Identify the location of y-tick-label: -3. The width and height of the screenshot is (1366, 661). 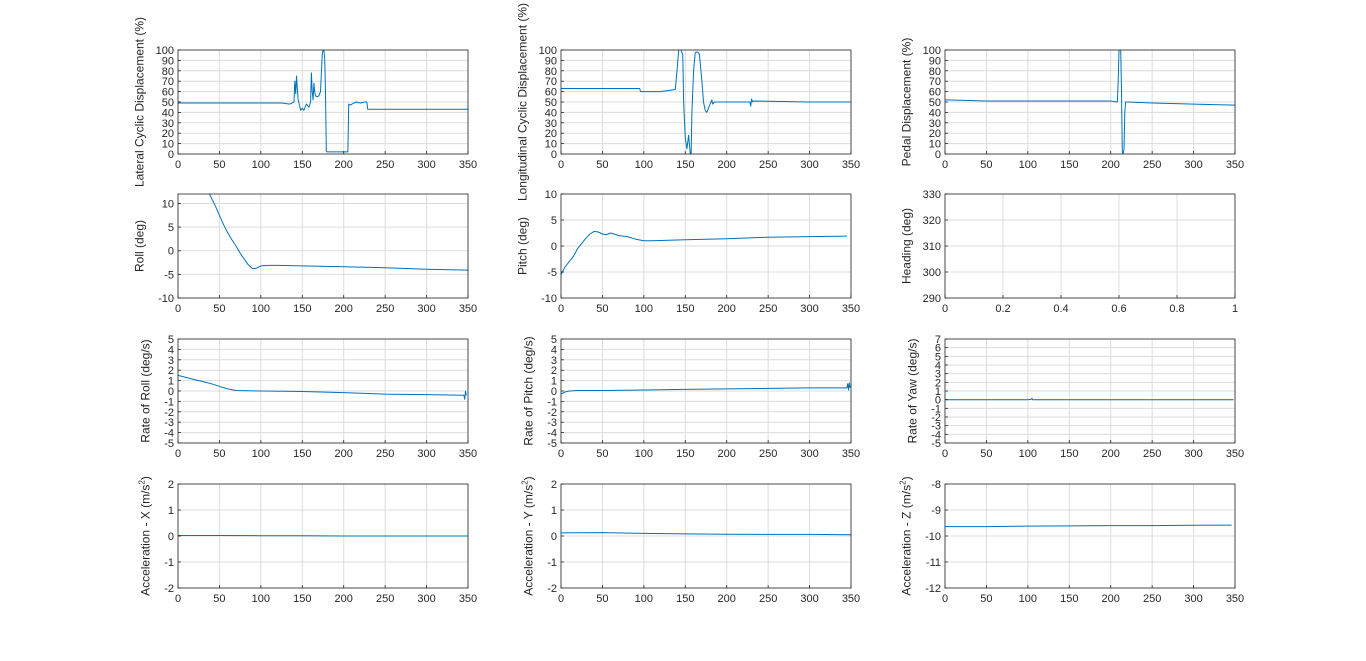
(552, 423).